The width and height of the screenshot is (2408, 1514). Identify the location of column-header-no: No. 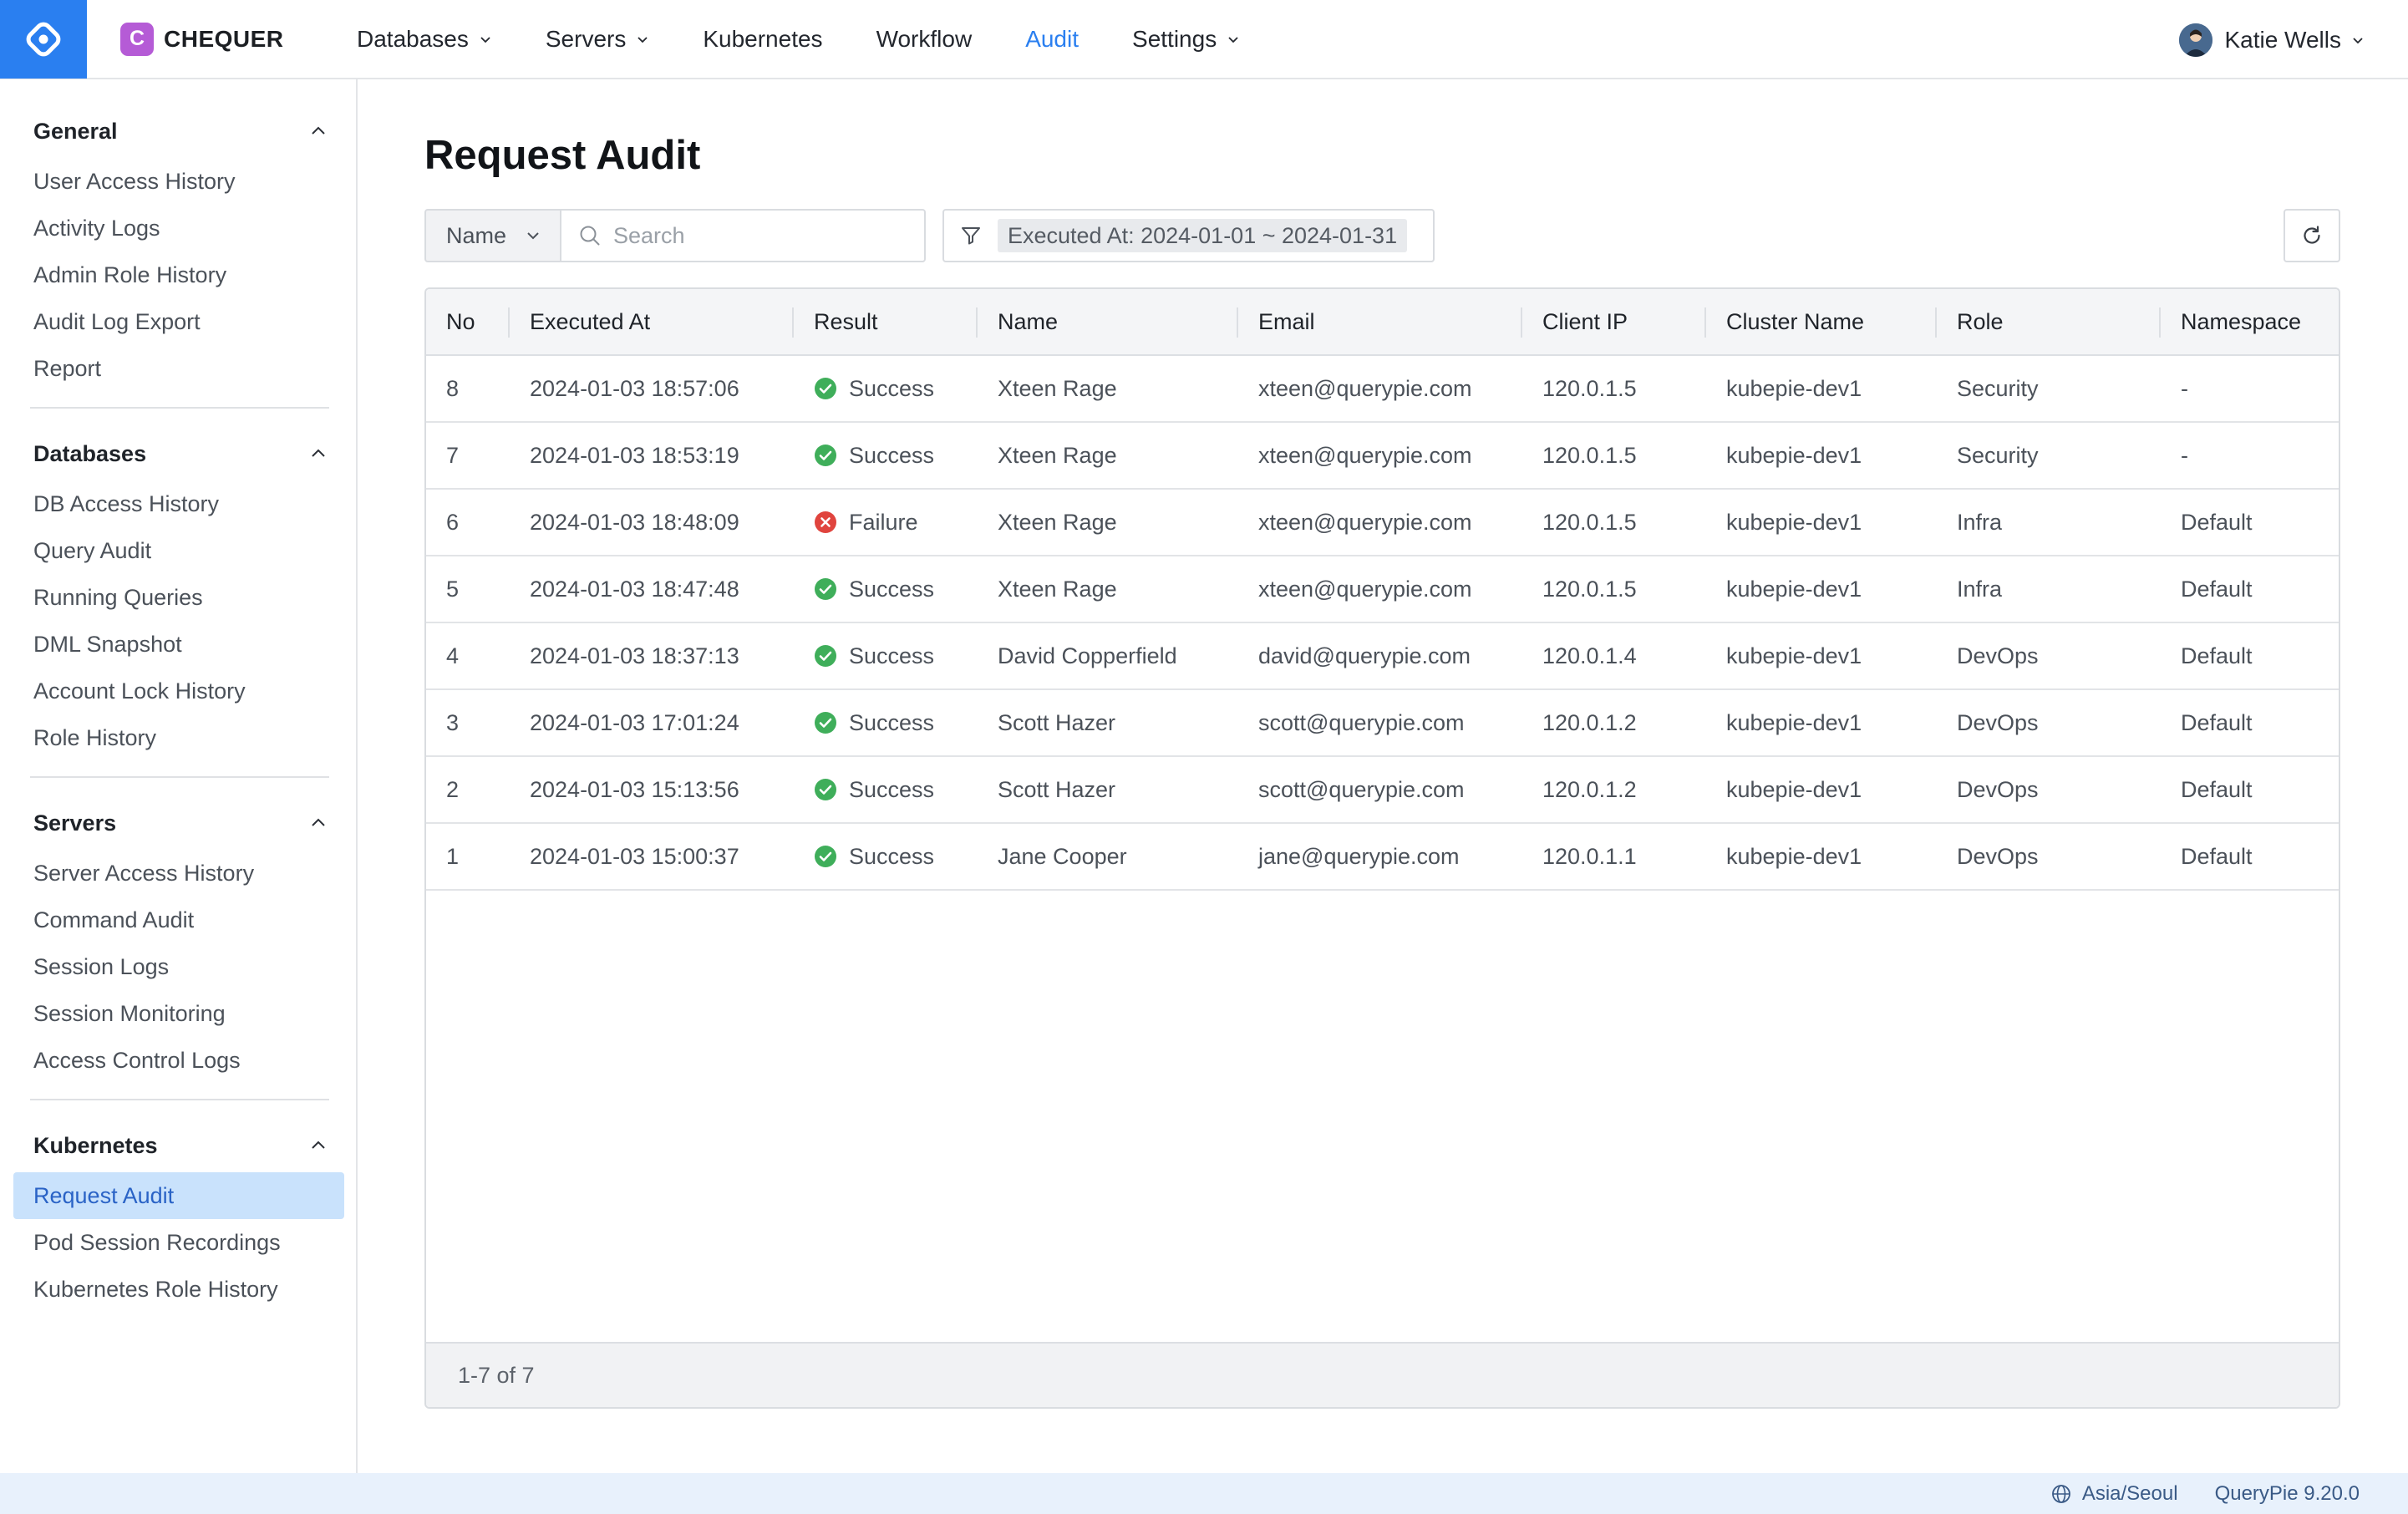
(460, 321).